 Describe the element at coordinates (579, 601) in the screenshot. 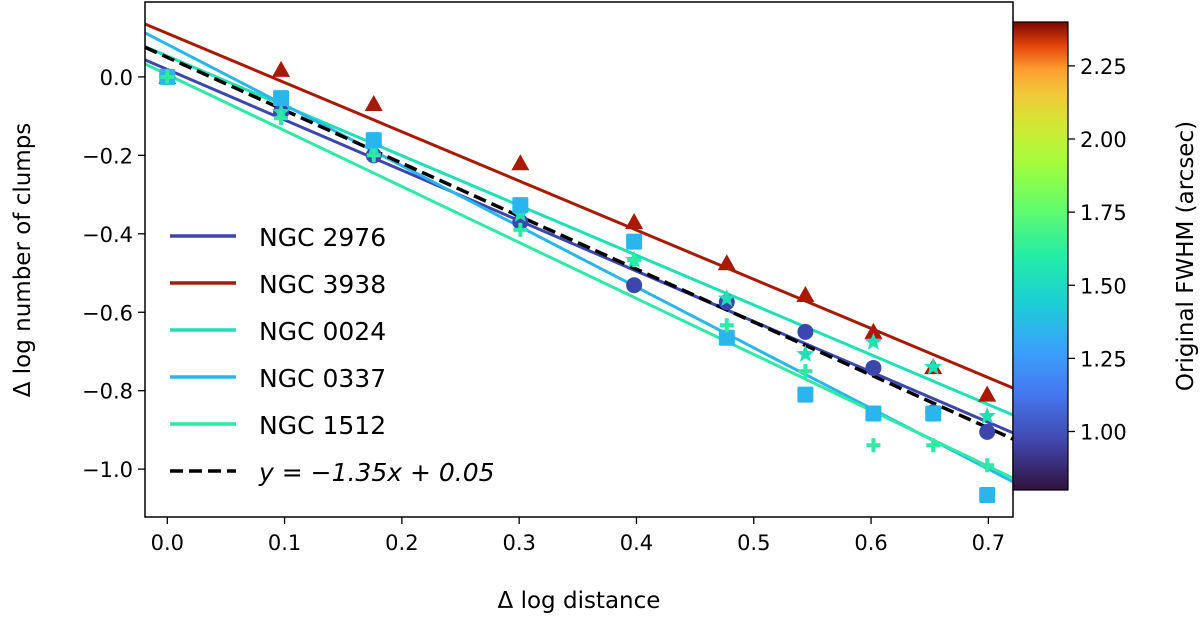

I see `x-axis-label: Δ log distance` at that location.